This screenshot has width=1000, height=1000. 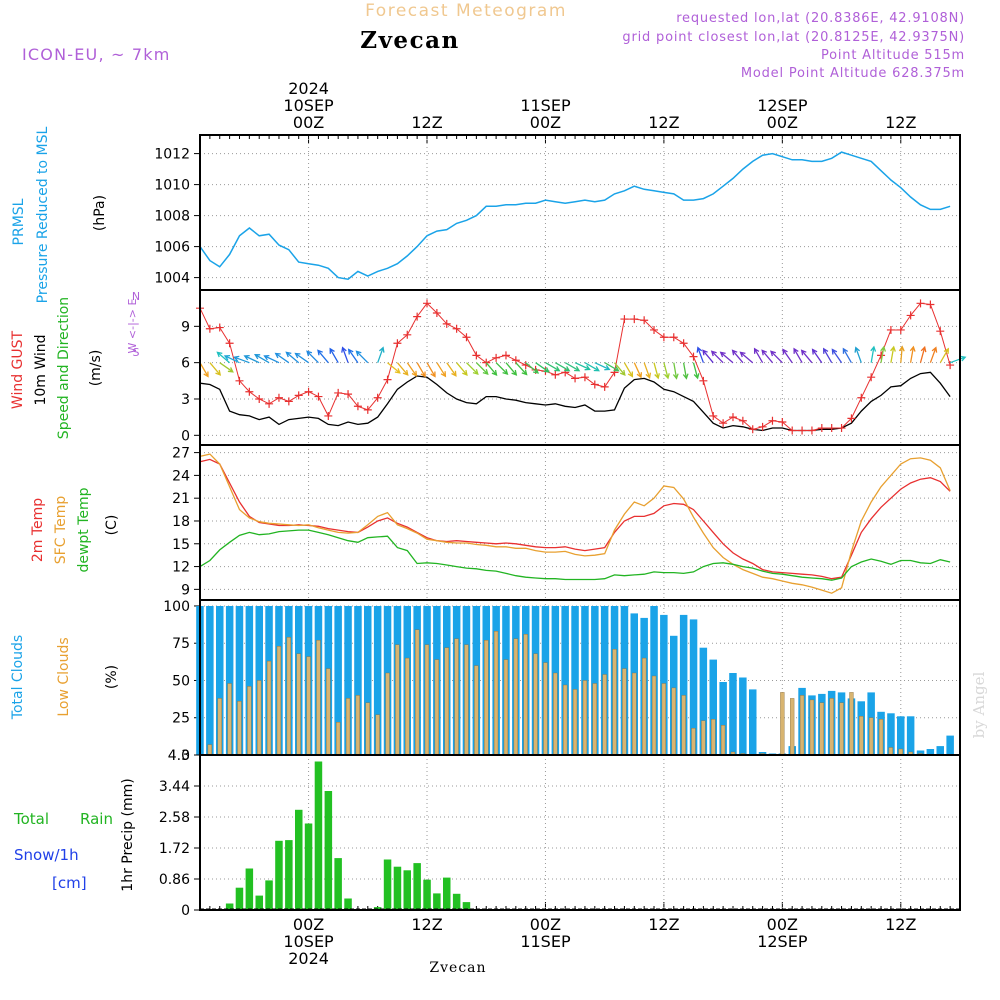 I want to click on y-tick-label: 1008, so click(x=172, y=217).